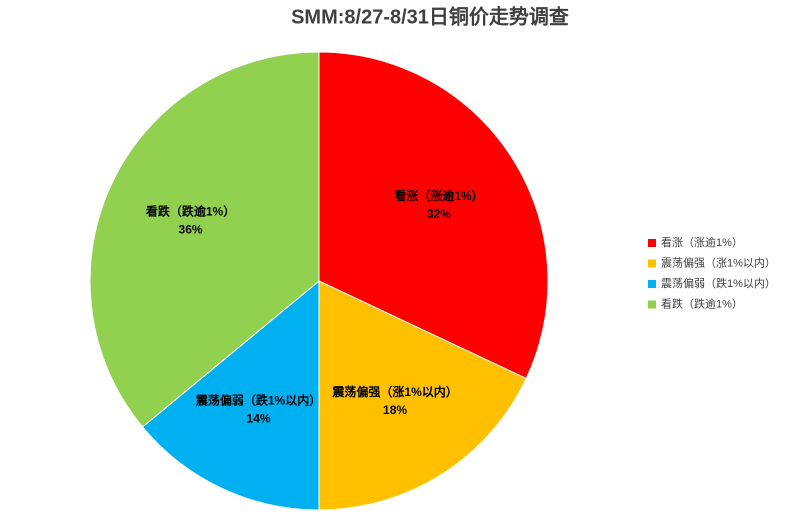 Image resolution: width=800 pixels, height=518 pixels. I want to click on slice-label: 看涨（涨逾1%）, so click(438, 195).